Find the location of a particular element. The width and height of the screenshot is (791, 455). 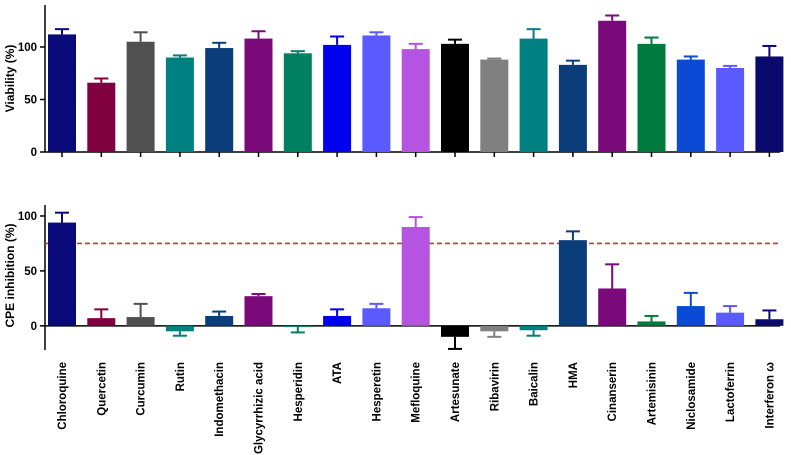

category-label: Mefloquine is located at coordinates (417, 392).